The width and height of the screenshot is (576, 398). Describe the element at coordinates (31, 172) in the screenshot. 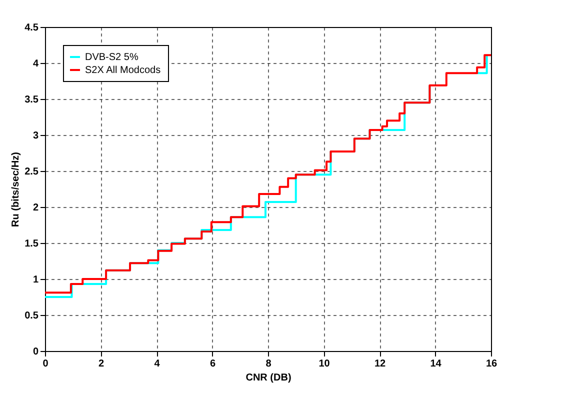

I see `y-tick-label: 2.5` at that location.